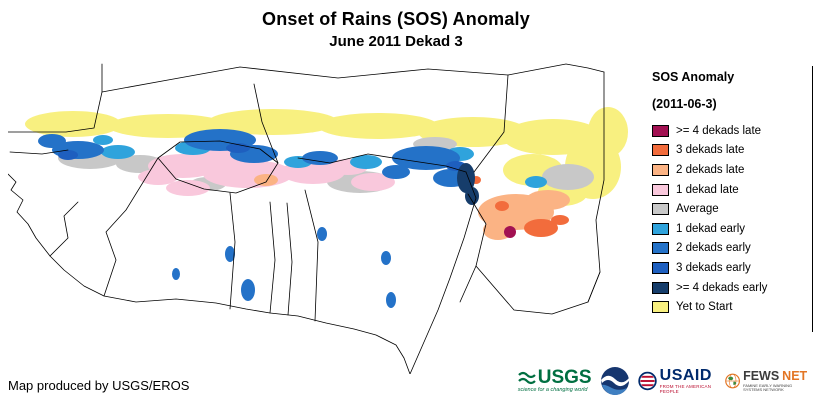 This screenshot has width=816, height=403. What do you see at coordinates (289, 259) in the screenshot?
I see `border-togo-benin` at bounding box center [289, 259].